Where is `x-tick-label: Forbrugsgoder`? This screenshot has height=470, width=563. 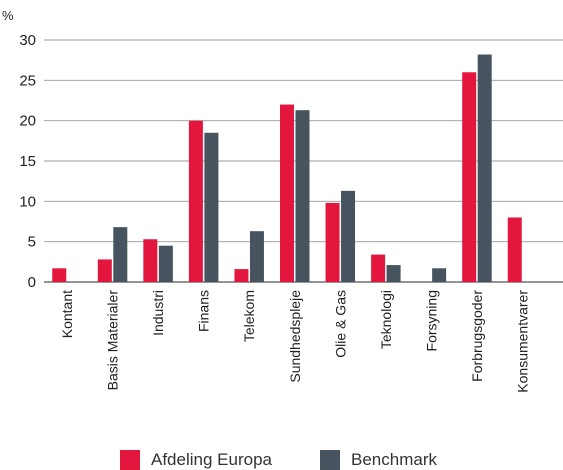 x-tick-label: Forbrugsgoder is located at coordinates (477, 336).